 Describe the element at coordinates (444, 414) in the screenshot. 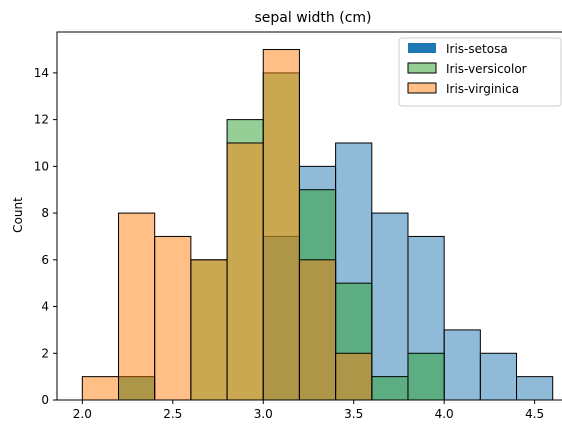

I see `x-tick-label: 4.0` at that location.